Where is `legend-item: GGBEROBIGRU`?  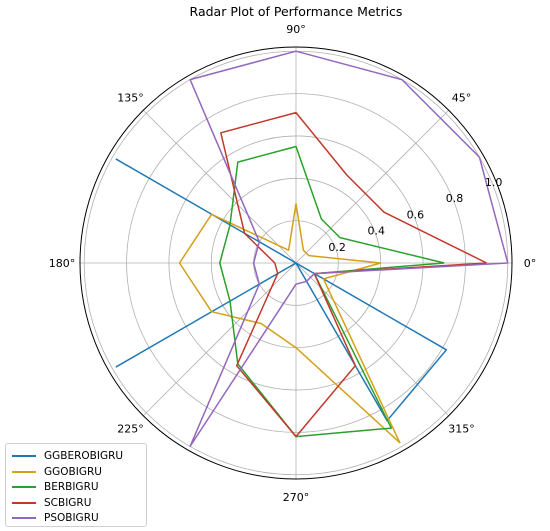 legend-item: GGBEROBIGRU is located at coordinates (67, 456).